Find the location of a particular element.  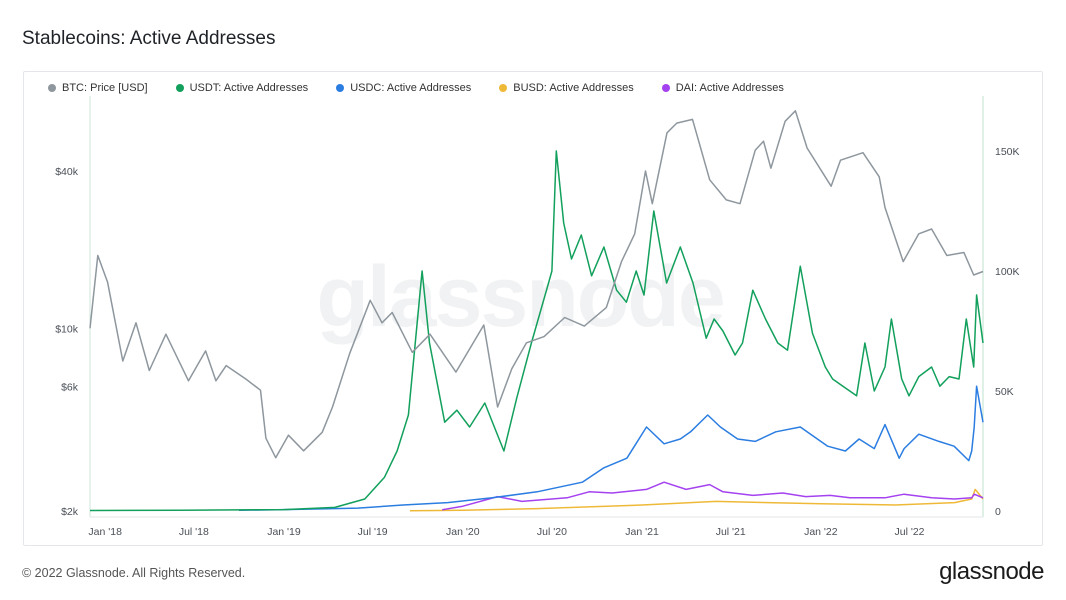

x-tick-label: Jan '19 is located at coordinates (284, 532).